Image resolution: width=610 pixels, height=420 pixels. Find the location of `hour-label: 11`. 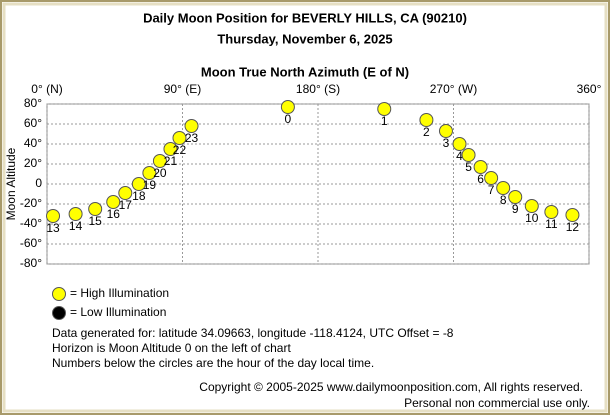

hour-label: 11 is located at coordinates (551, 224).